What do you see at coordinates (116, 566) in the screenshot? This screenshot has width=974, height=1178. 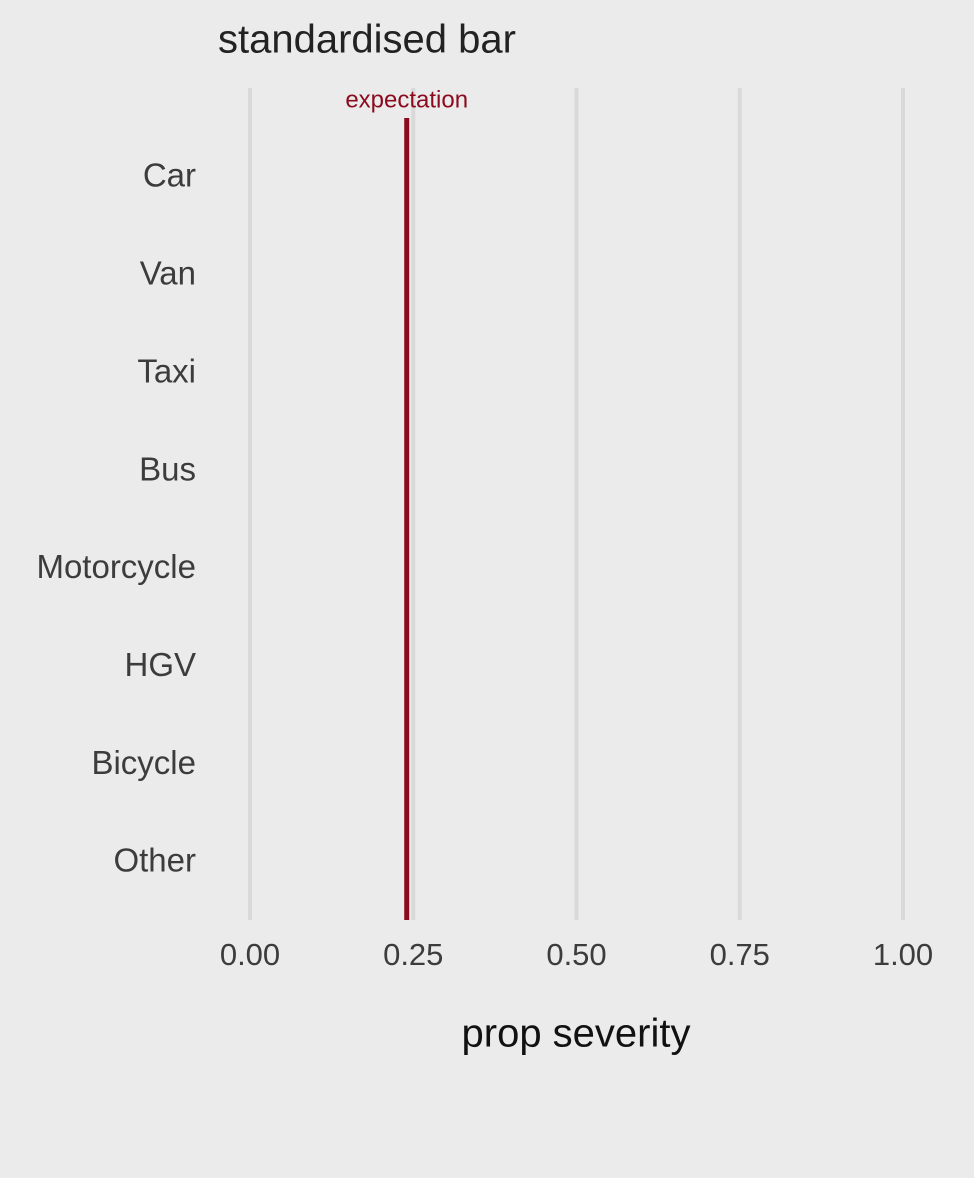 I see `y-tick-label: Motorcycle` at bounding box center [116, 566].